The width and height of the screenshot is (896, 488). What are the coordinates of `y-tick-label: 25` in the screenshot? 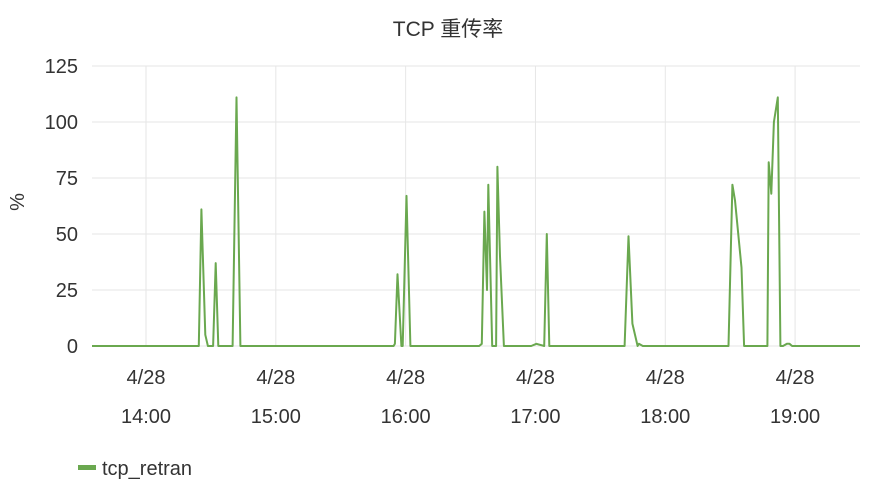 It's located at (67, 291).